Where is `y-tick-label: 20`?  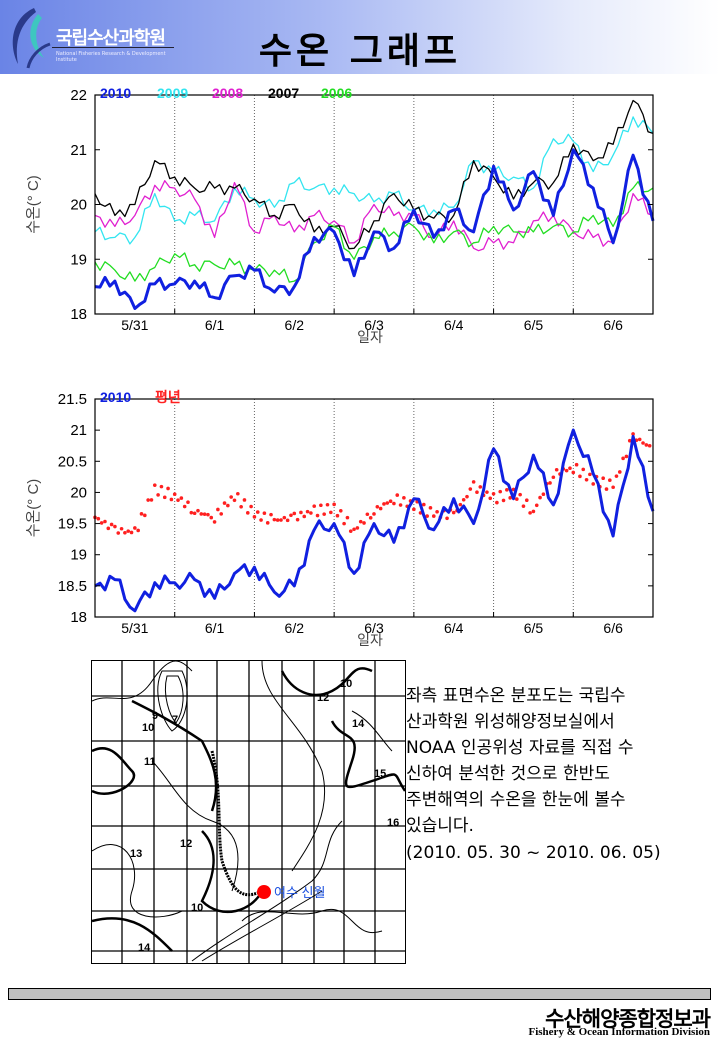
y-tick-label: 20 is located at coordinates (78, 492).